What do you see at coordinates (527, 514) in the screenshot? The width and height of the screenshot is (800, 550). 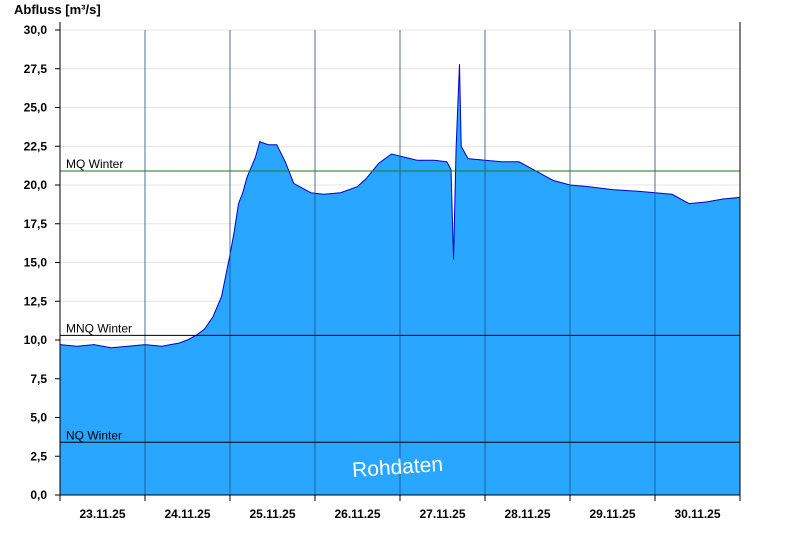 I see `x-tick-label-5: 28.11.25` at bounding box center [527, 514].